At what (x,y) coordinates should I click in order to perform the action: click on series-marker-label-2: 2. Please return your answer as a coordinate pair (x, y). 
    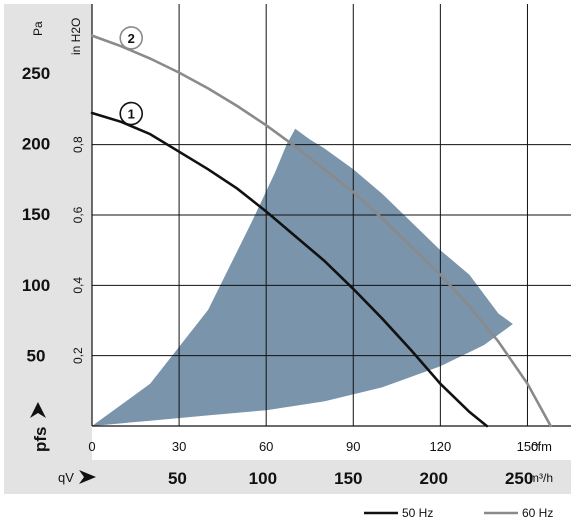
    Looking at the image, I should click on (131, 38).